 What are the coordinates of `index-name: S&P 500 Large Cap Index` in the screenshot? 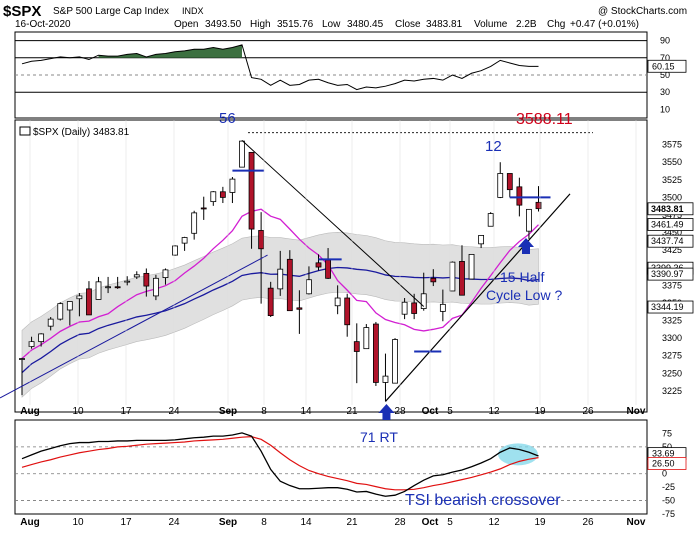 It's located at (111, 11).